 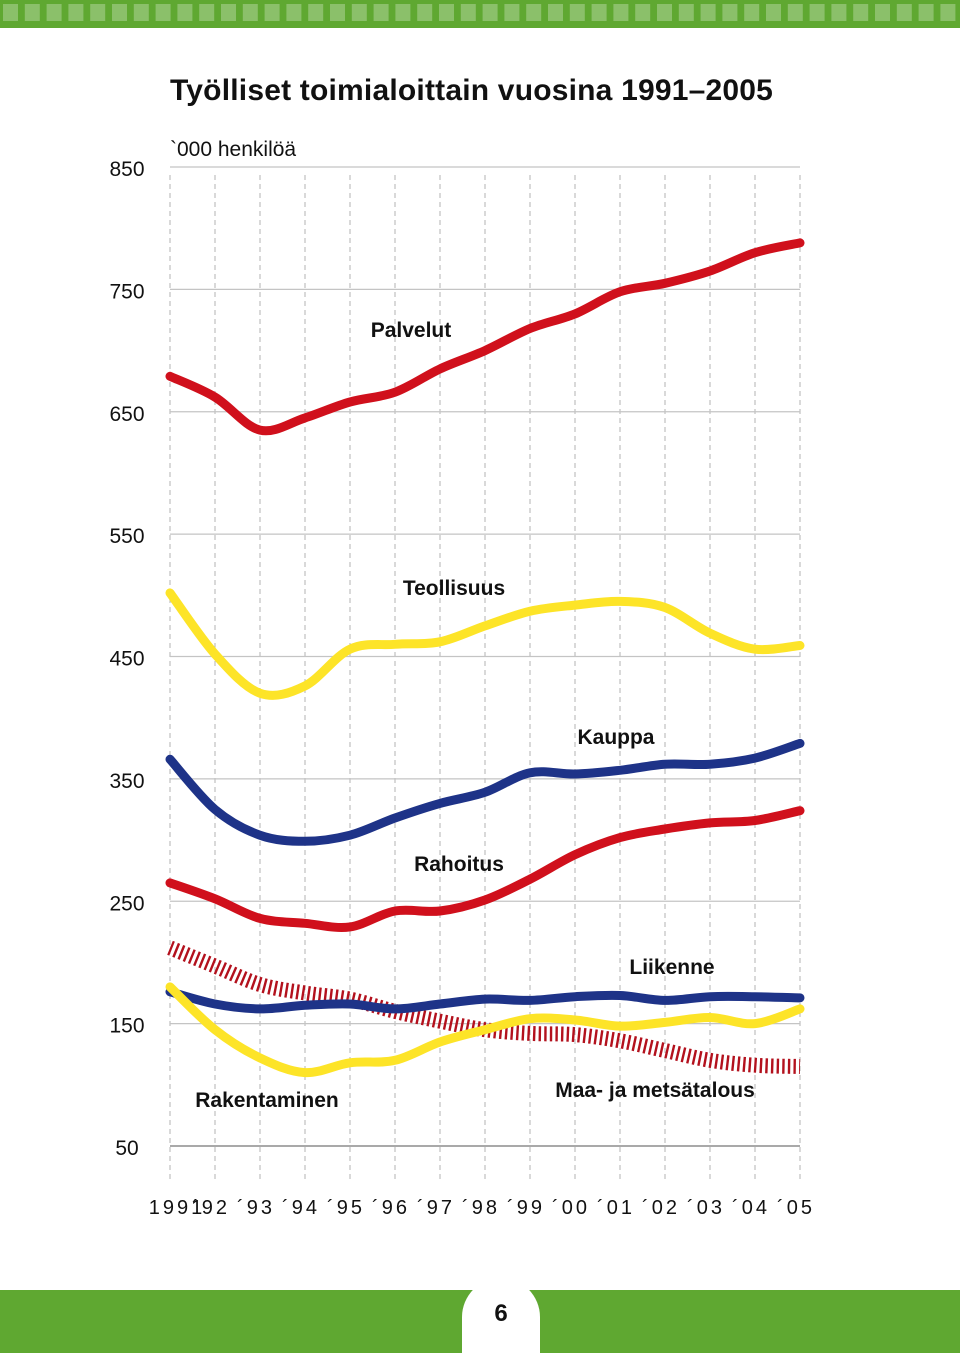 What do you see at coordinates (126, 903) in the screenshot?
I see `y-tick-label: 250` at bounding box center [126, 903].